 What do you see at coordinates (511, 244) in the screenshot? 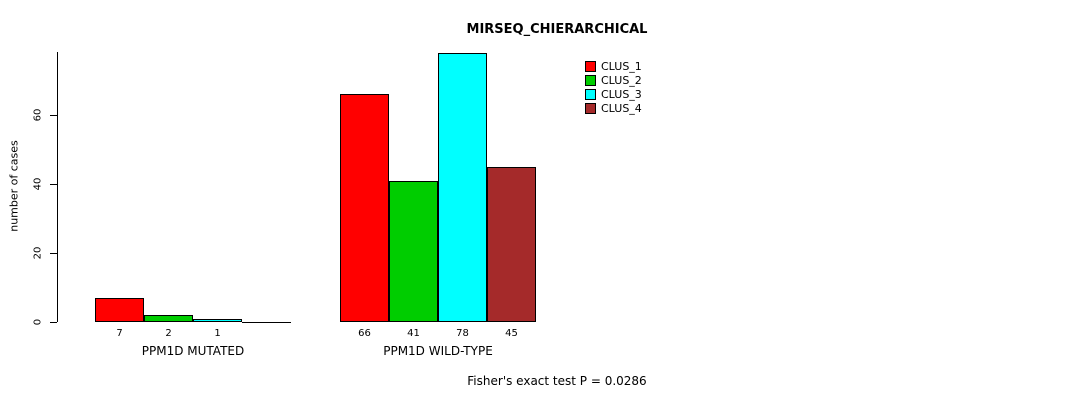
I see `bar-clus_4-group2` at bounding box center [511, 244].